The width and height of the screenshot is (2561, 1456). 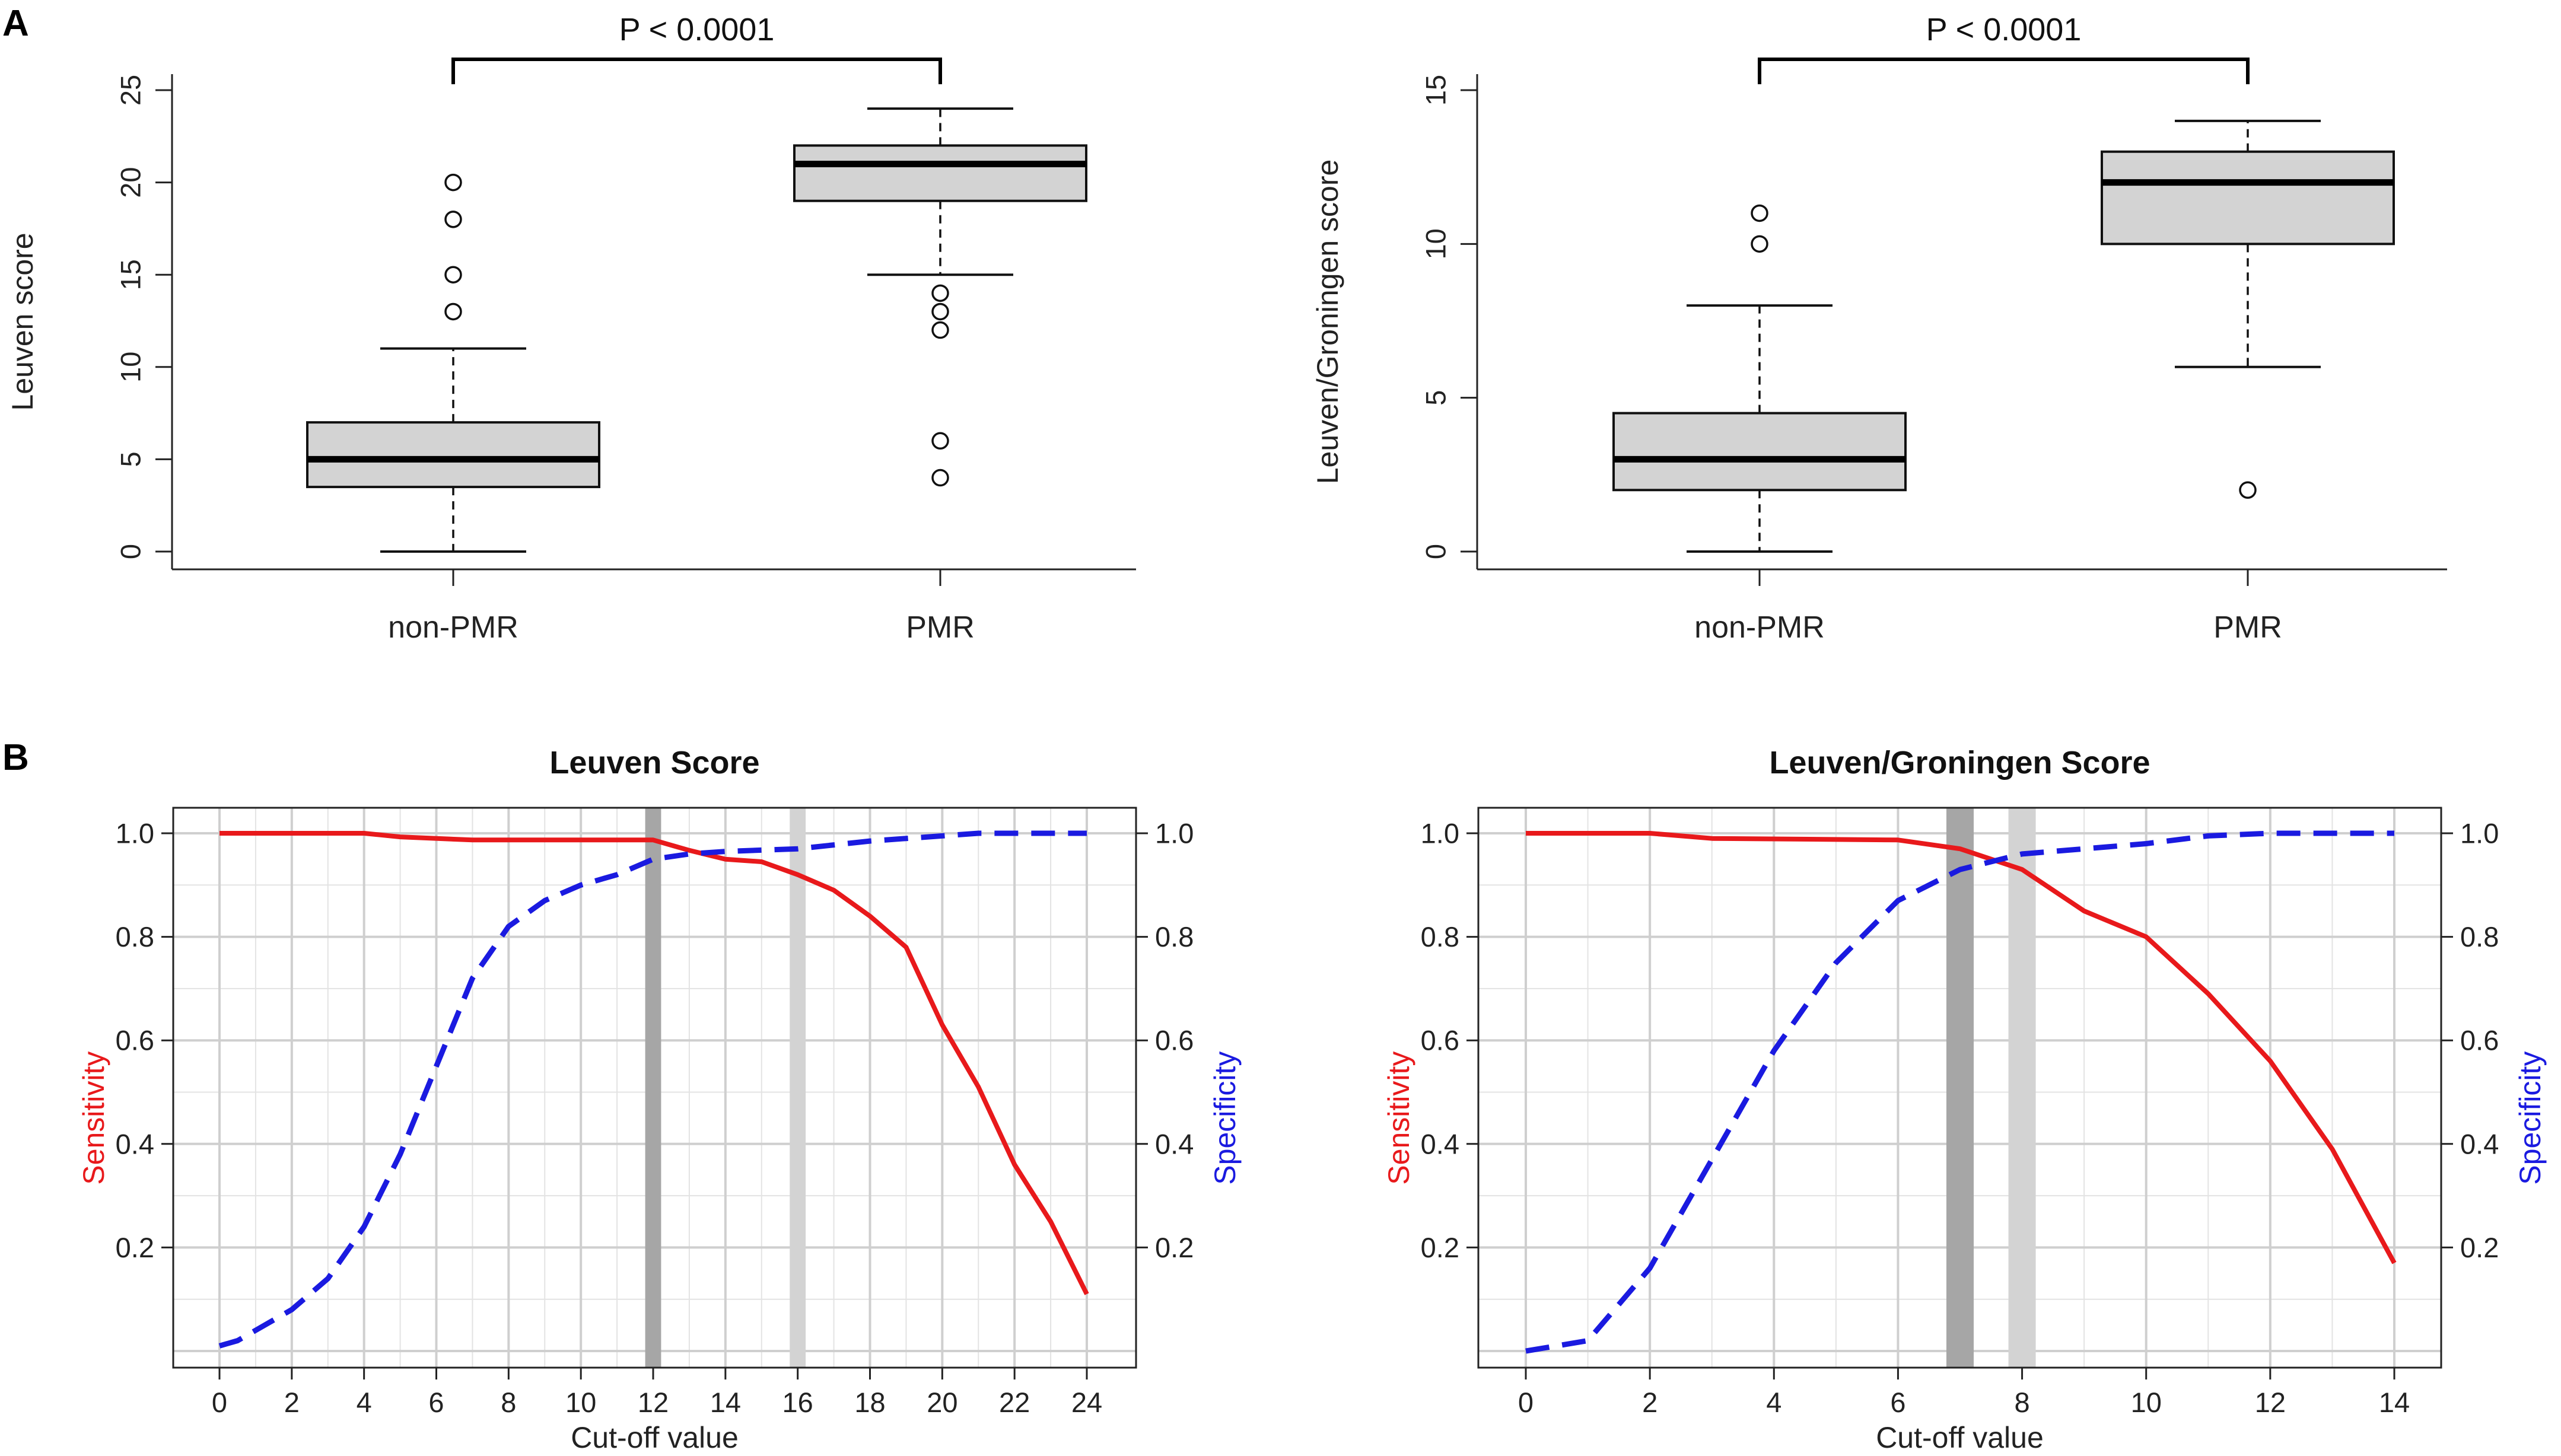 I want to click on line0-left-y-tick-label: 0.6, so click(x=135, y=1040).